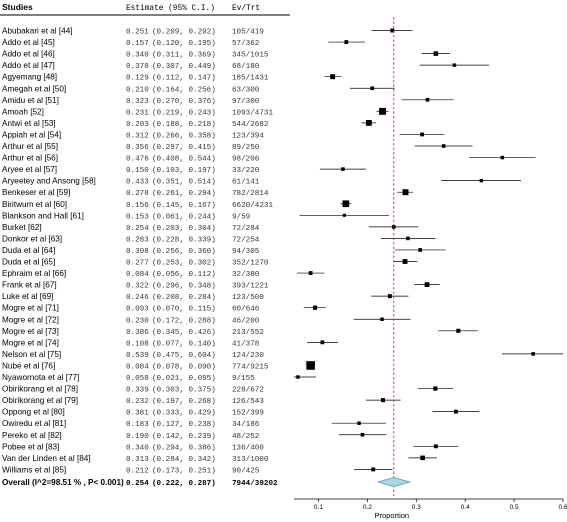 The height and width of the screenshot is (522, 567). Describe the element at coordinates (246, 471) in the screenshot. I see `study-evtrt: 90/425` at that location.